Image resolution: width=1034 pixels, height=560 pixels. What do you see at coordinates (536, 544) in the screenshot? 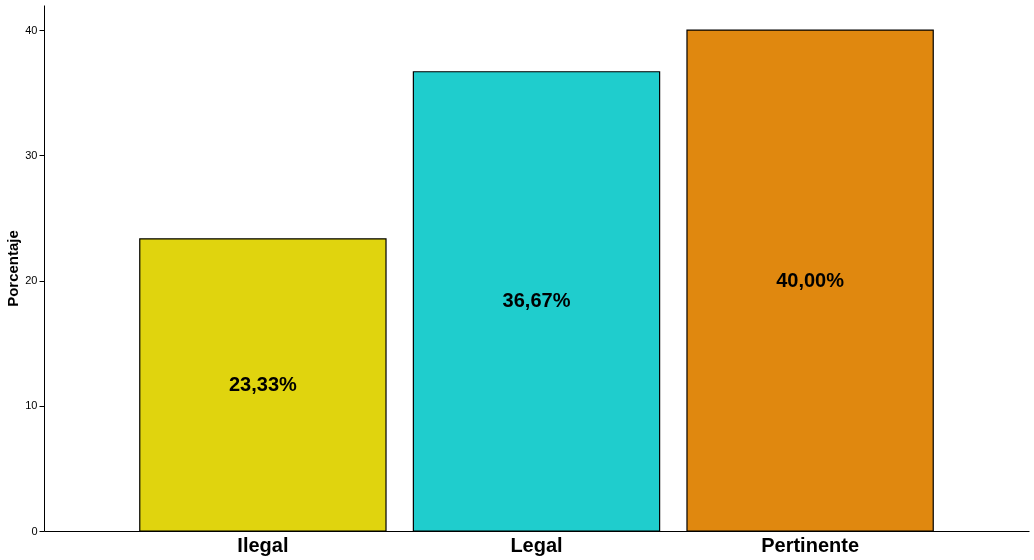
I see `x-tick-label: Legal` at bounding box center [536, 544].